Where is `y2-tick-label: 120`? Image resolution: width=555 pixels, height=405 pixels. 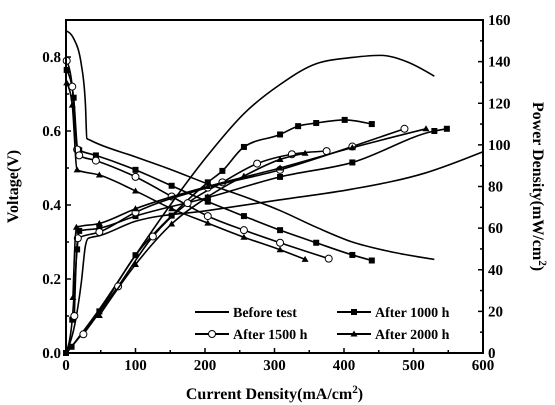 y2-tick-label: 120 is located at coordinates (499, 104).